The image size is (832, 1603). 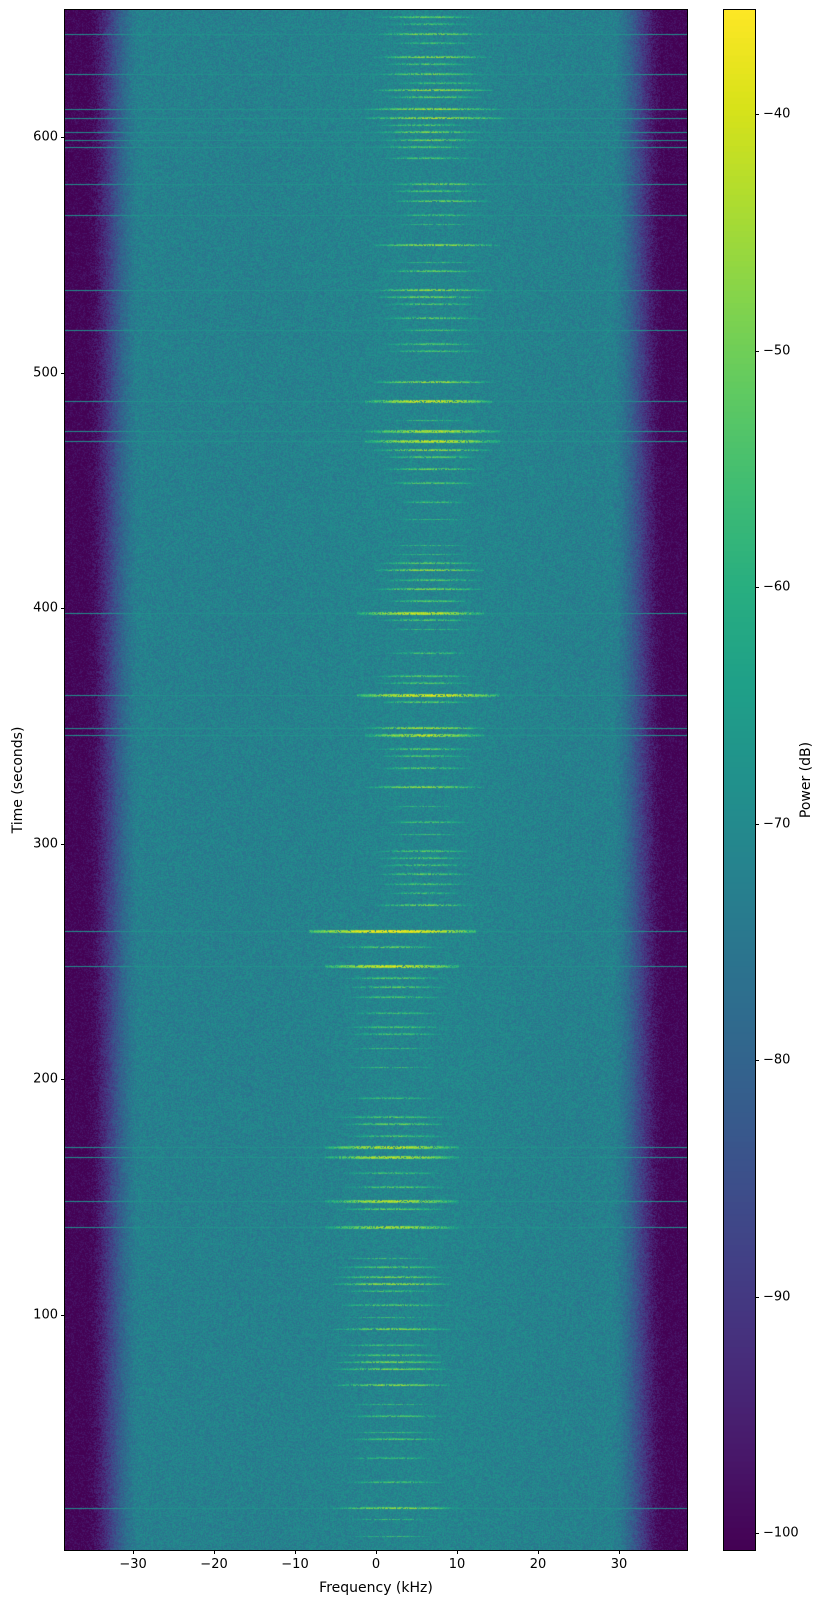 I want to click on x-tick-label: −10, so click(x=295, y=1564).